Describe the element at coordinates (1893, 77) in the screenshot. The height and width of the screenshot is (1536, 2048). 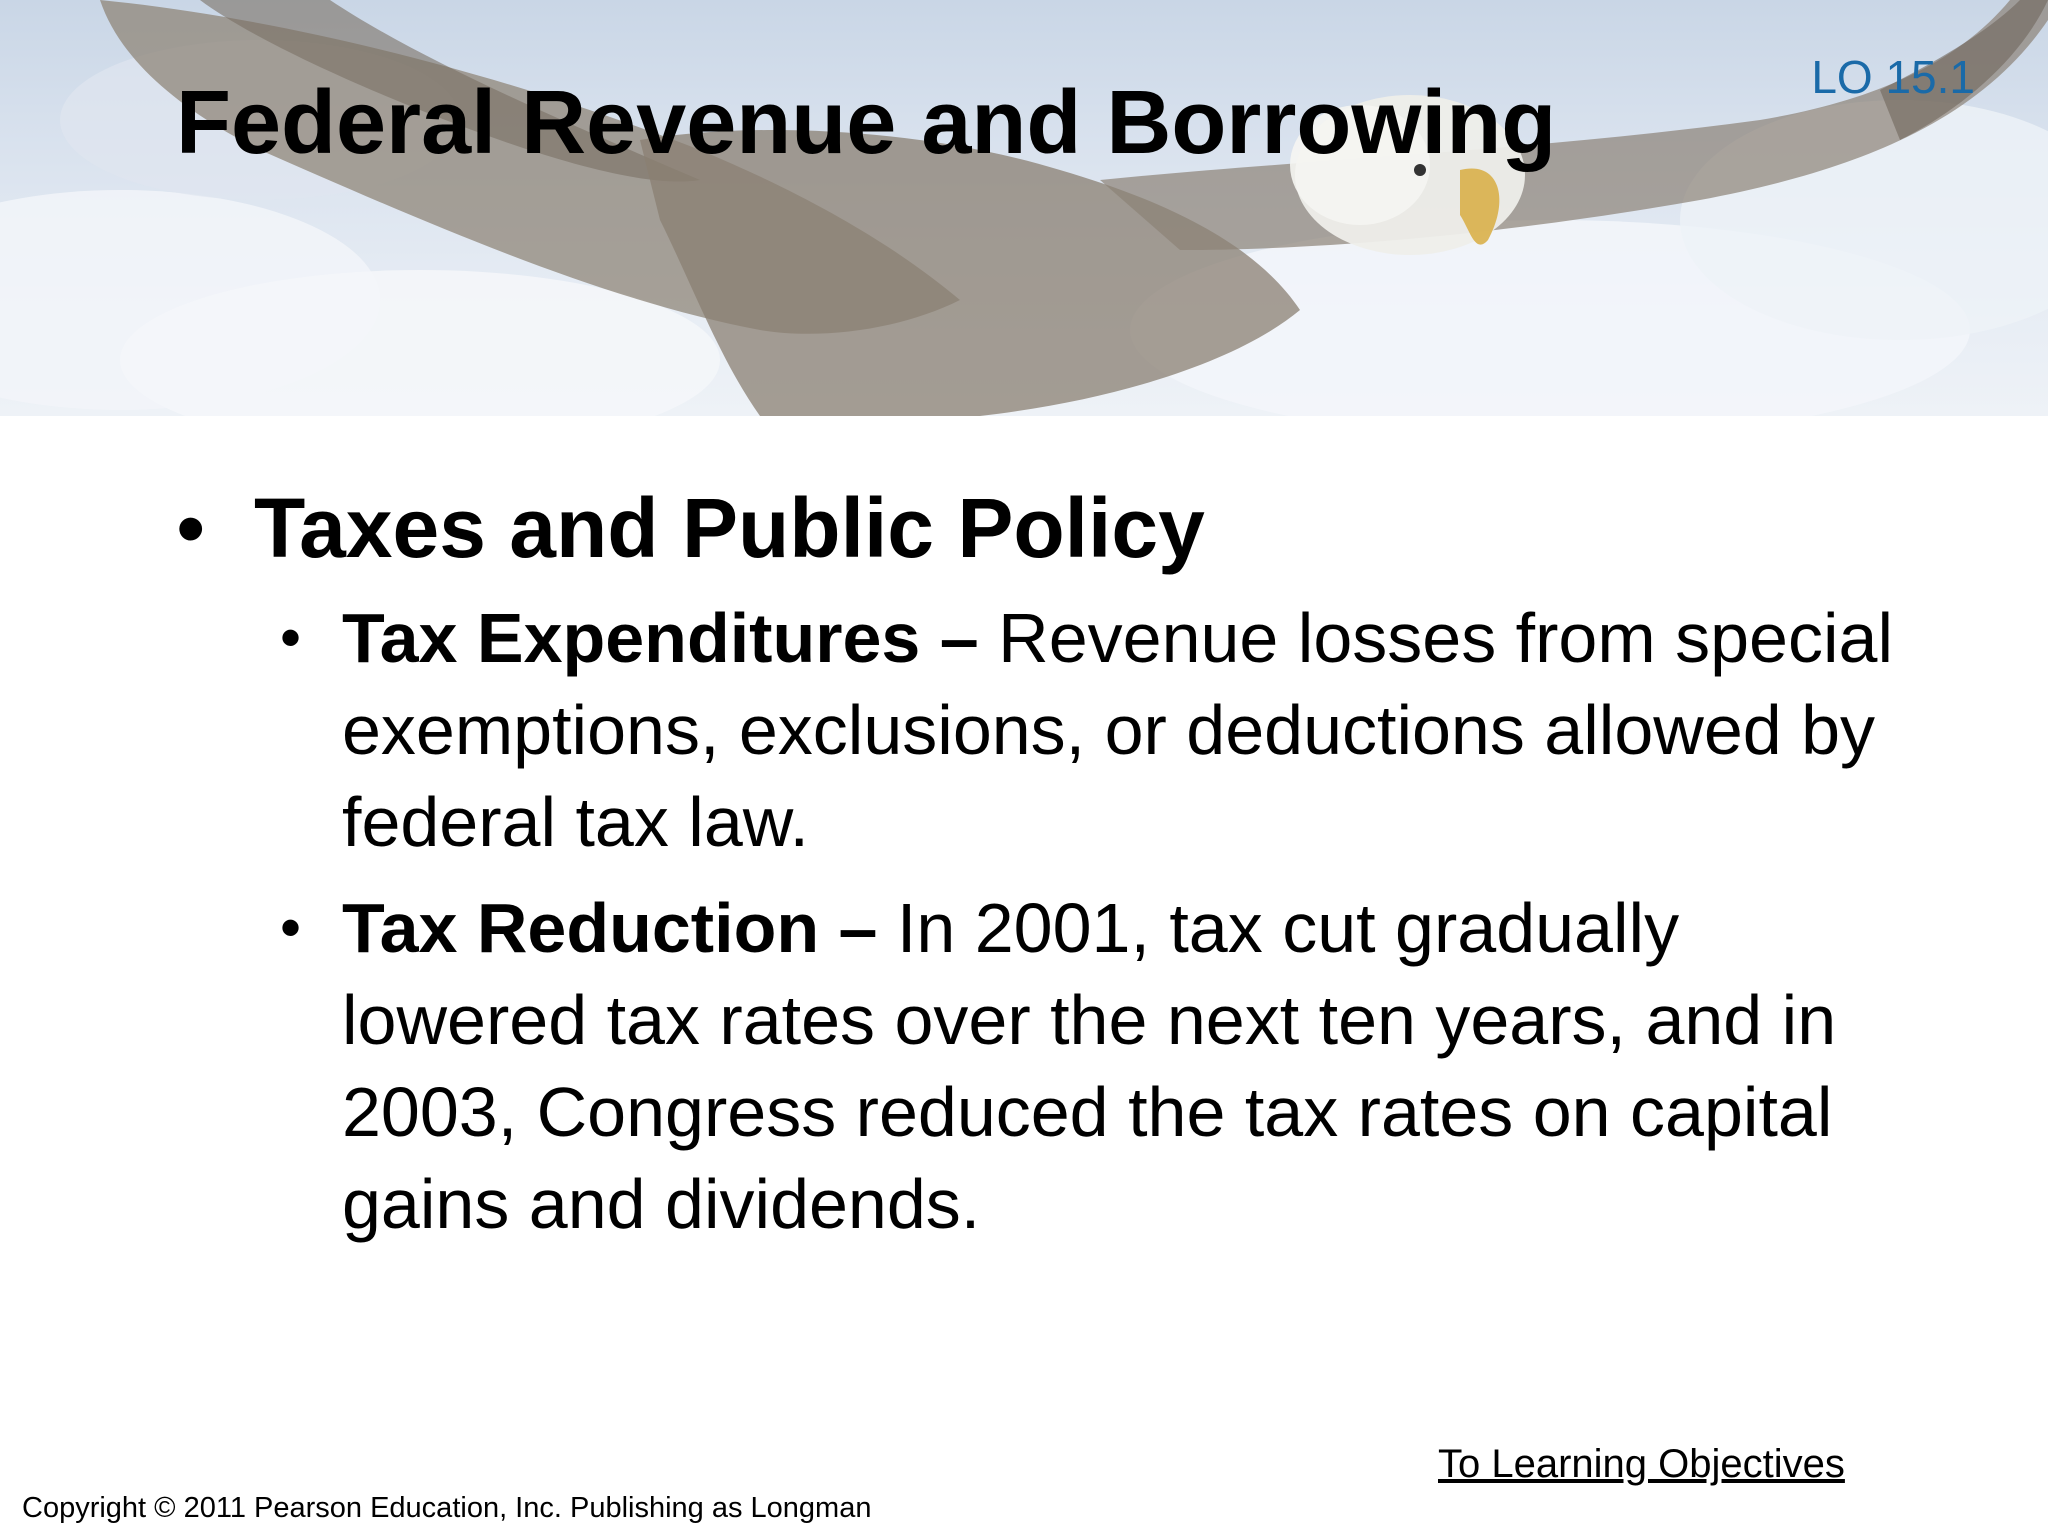
I see `learning-objective-tag: LO 15.1` at that location.